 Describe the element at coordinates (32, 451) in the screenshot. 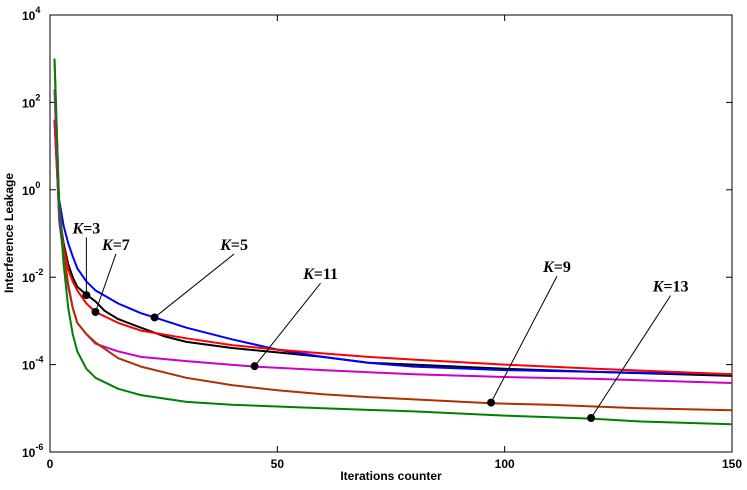

I see `y-tick-label: 10⁻⁶` at that location.